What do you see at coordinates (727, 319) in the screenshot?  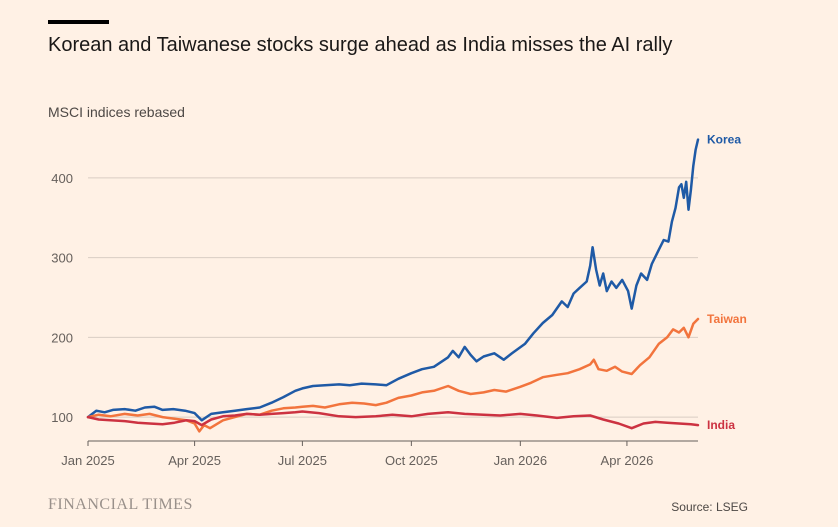 I see `series-label-taiwan: Taiwan` at bounding box center [727, 319].